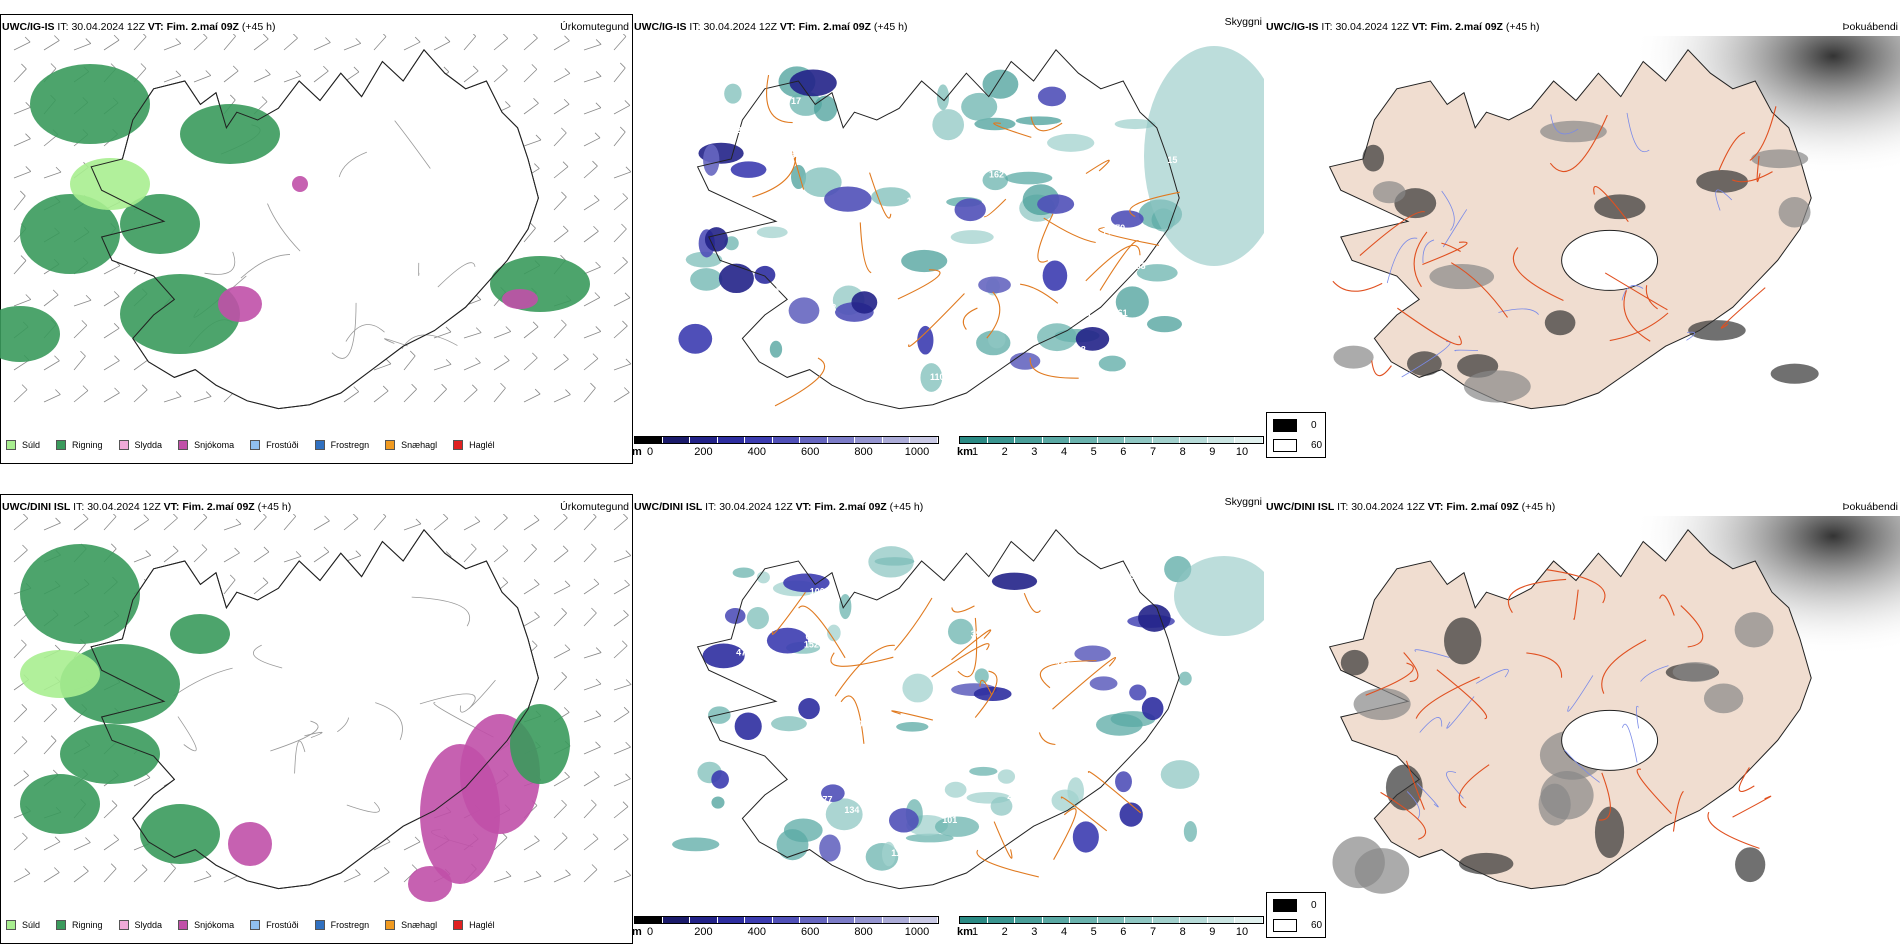 This screenshot has height=950, width=1900. What do you see at coordinates (1004, 452) in the screenshot?
I see `colorbar-tick: 2` at bounding box center [1004, 452].